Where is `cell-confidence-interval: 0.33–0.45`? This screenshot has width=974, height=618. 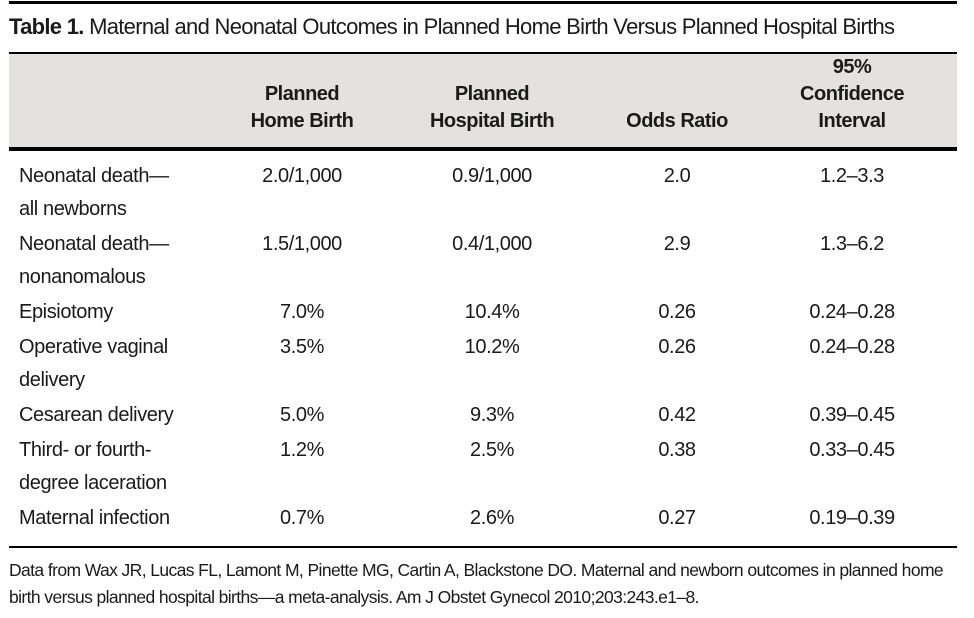
cell-confidence-interval: 0.33–0.45 is located at coordinates (852, 450).